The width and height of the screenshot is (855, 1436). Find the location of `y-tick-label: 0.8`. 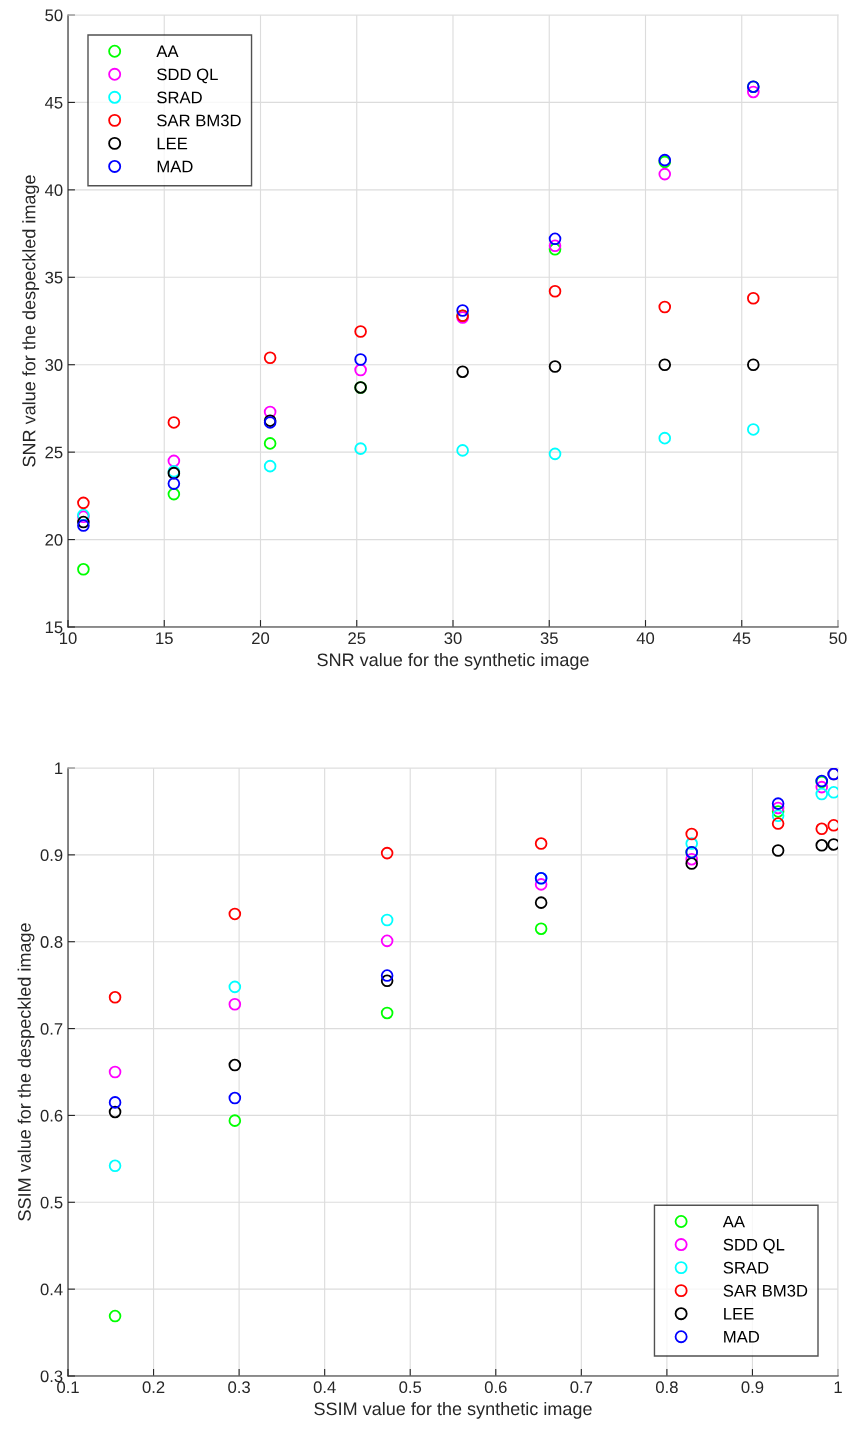

y-tick-label: 0.8 is located at coordinates (51, 942).